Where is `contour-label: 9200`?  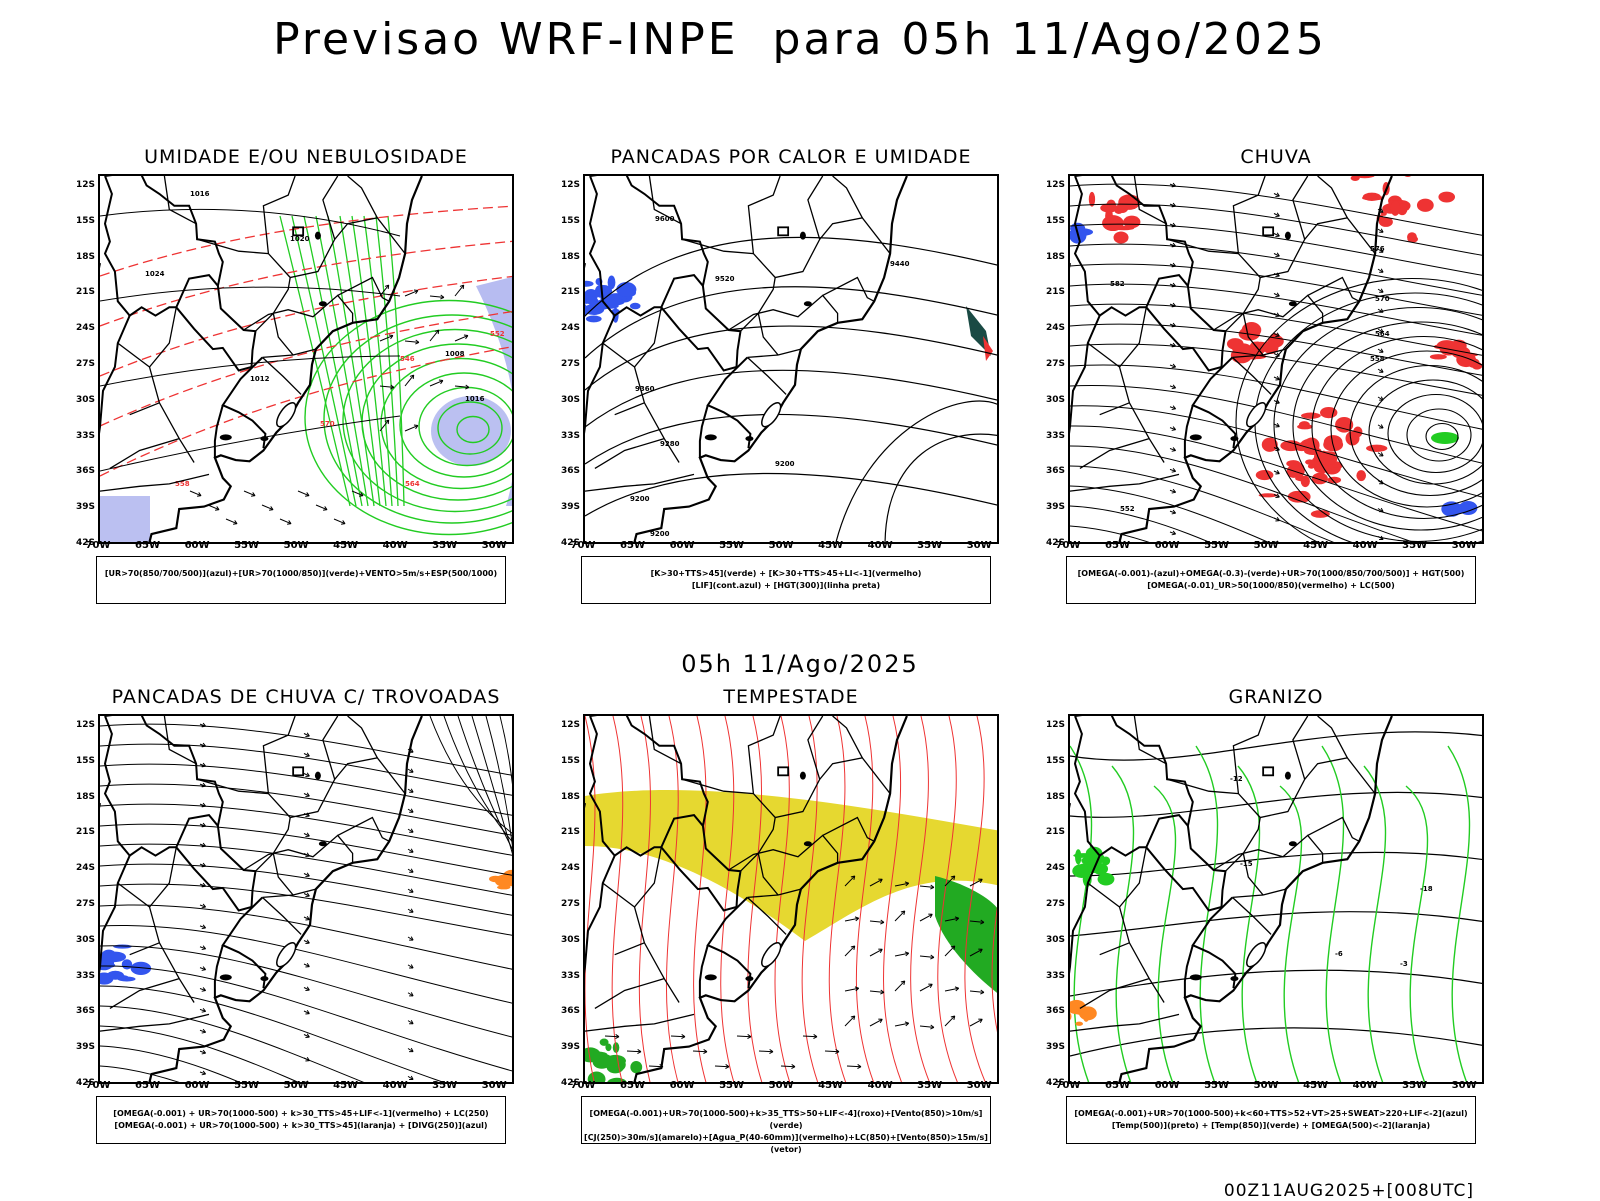
contour-label: 9200 is located at coordinates (785, 464).